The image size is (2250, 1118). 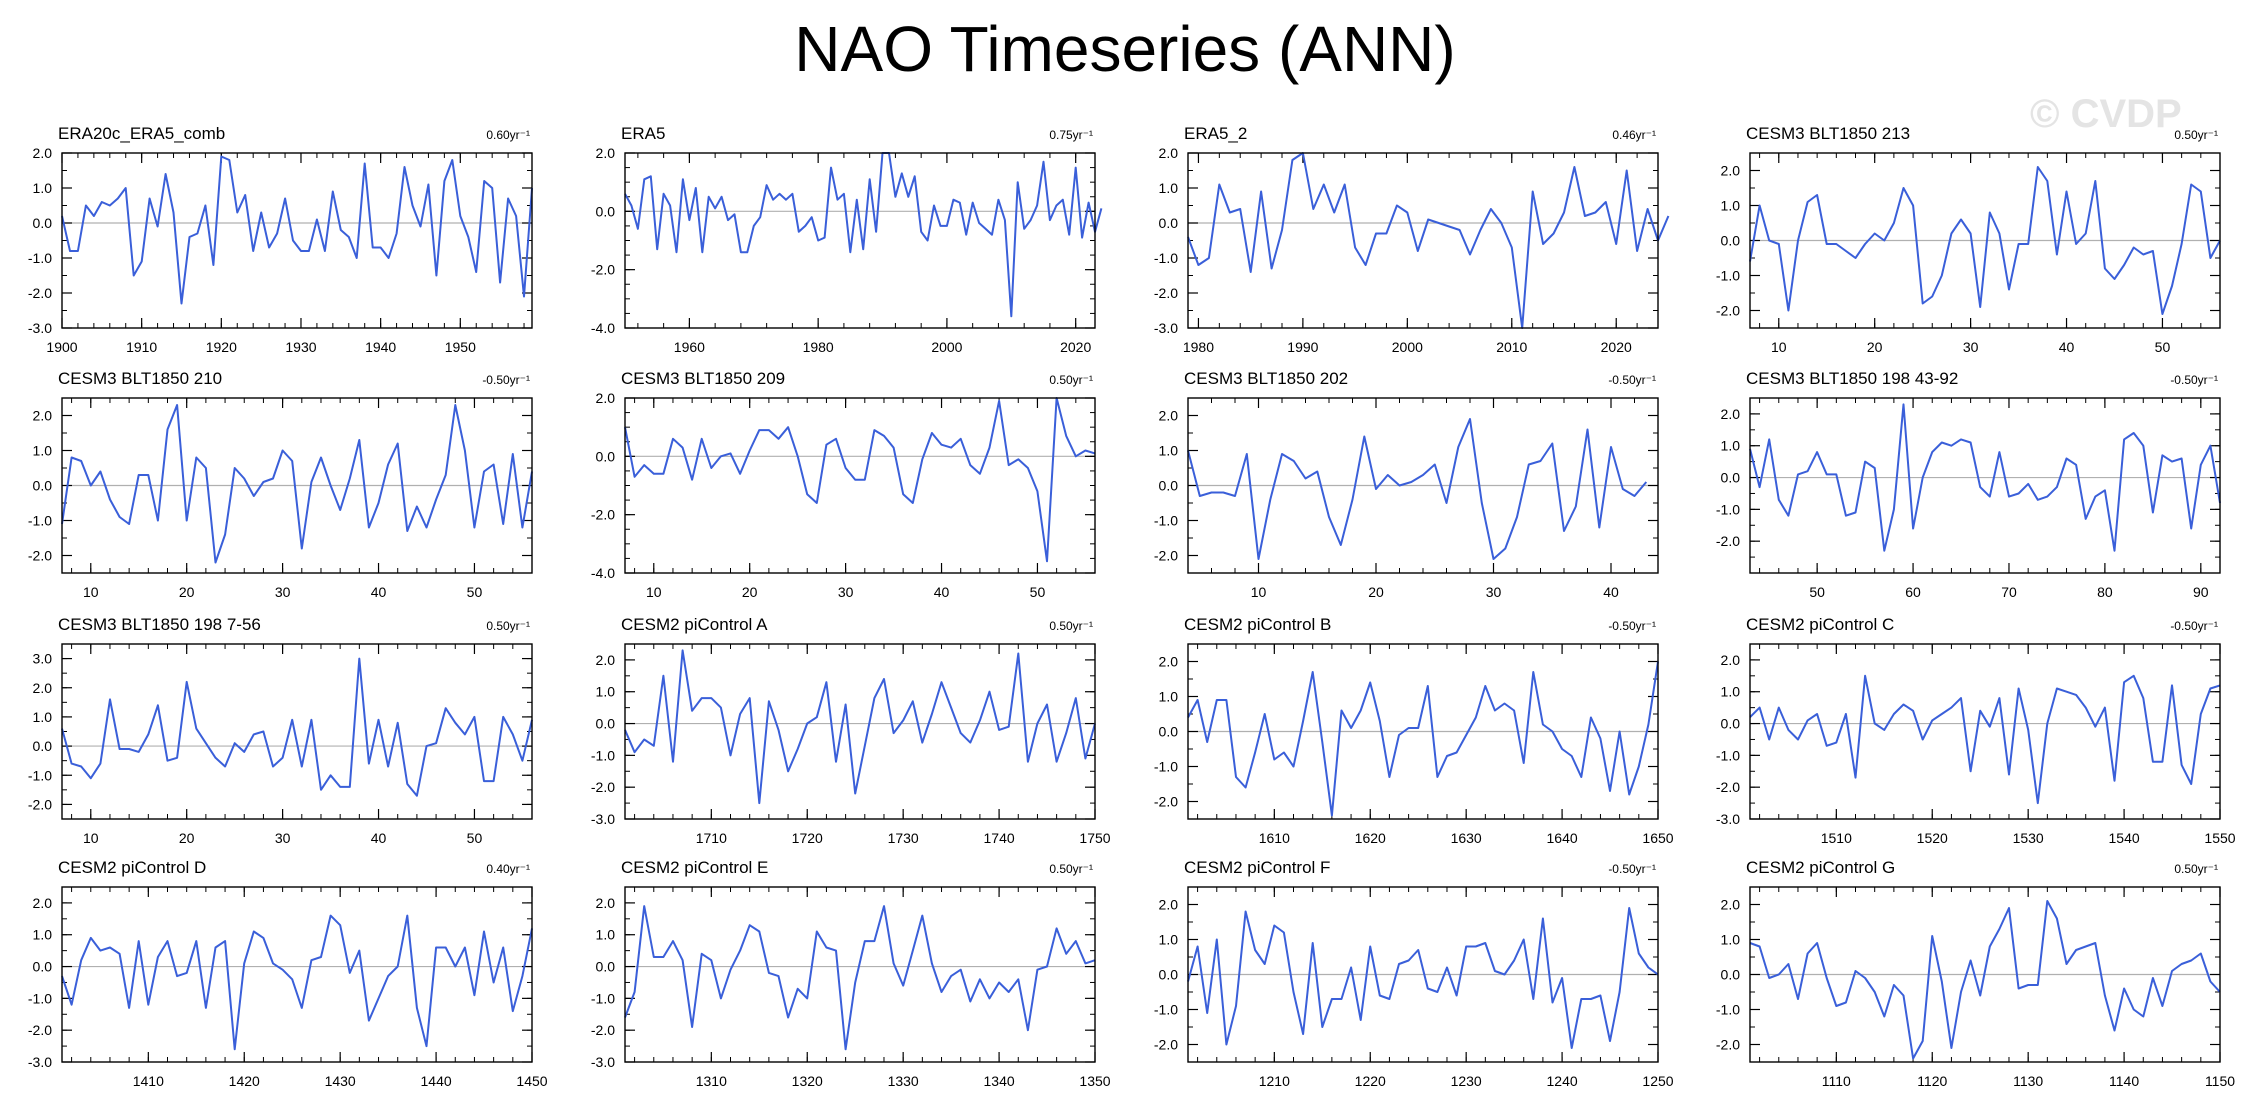 I want to click on panel-title: ERA5_2, so click(x=1215, y=133).